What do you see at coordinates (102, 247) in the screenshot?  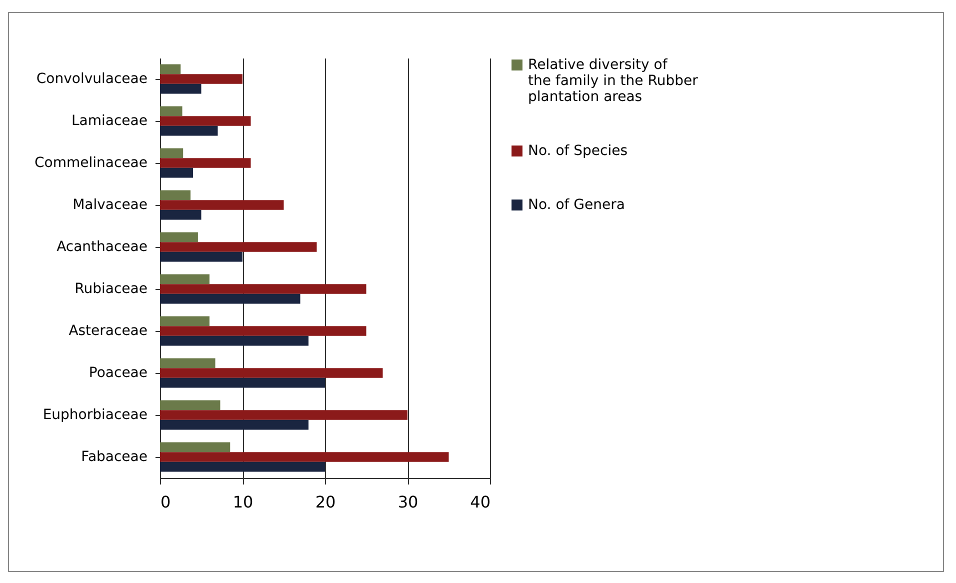 I see `y-tick-label: Acanthaceae` at bounding box center [102, 247].